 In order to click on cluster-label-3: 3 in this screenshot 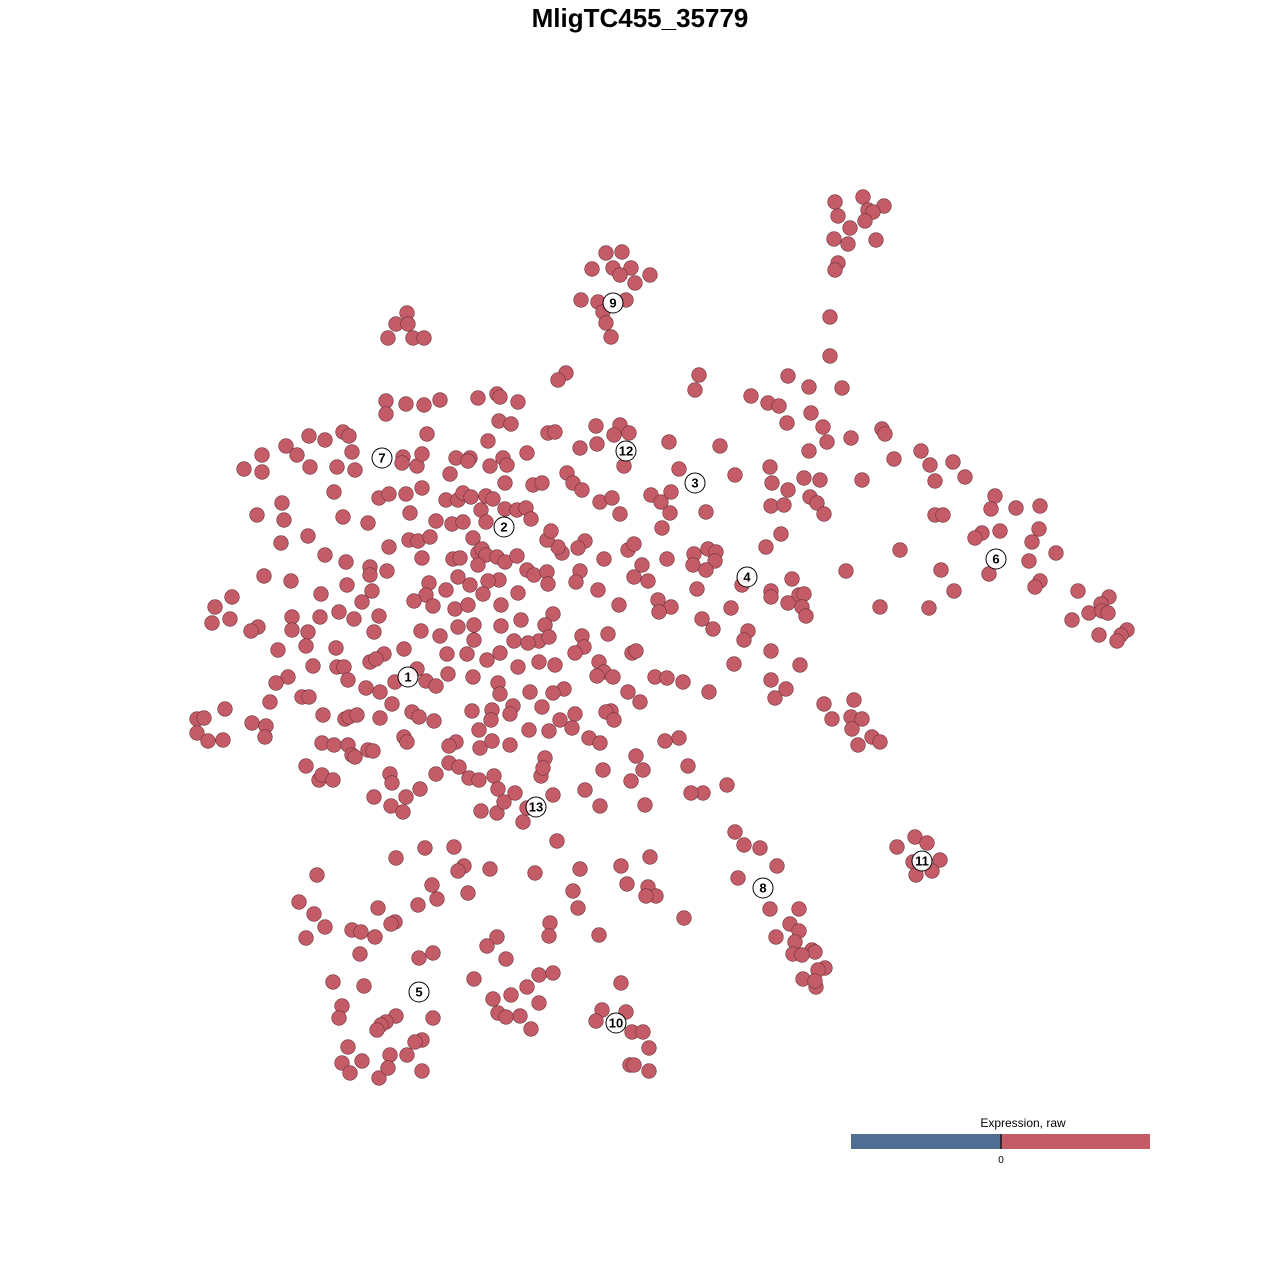, I will do `click(695, 483)`.